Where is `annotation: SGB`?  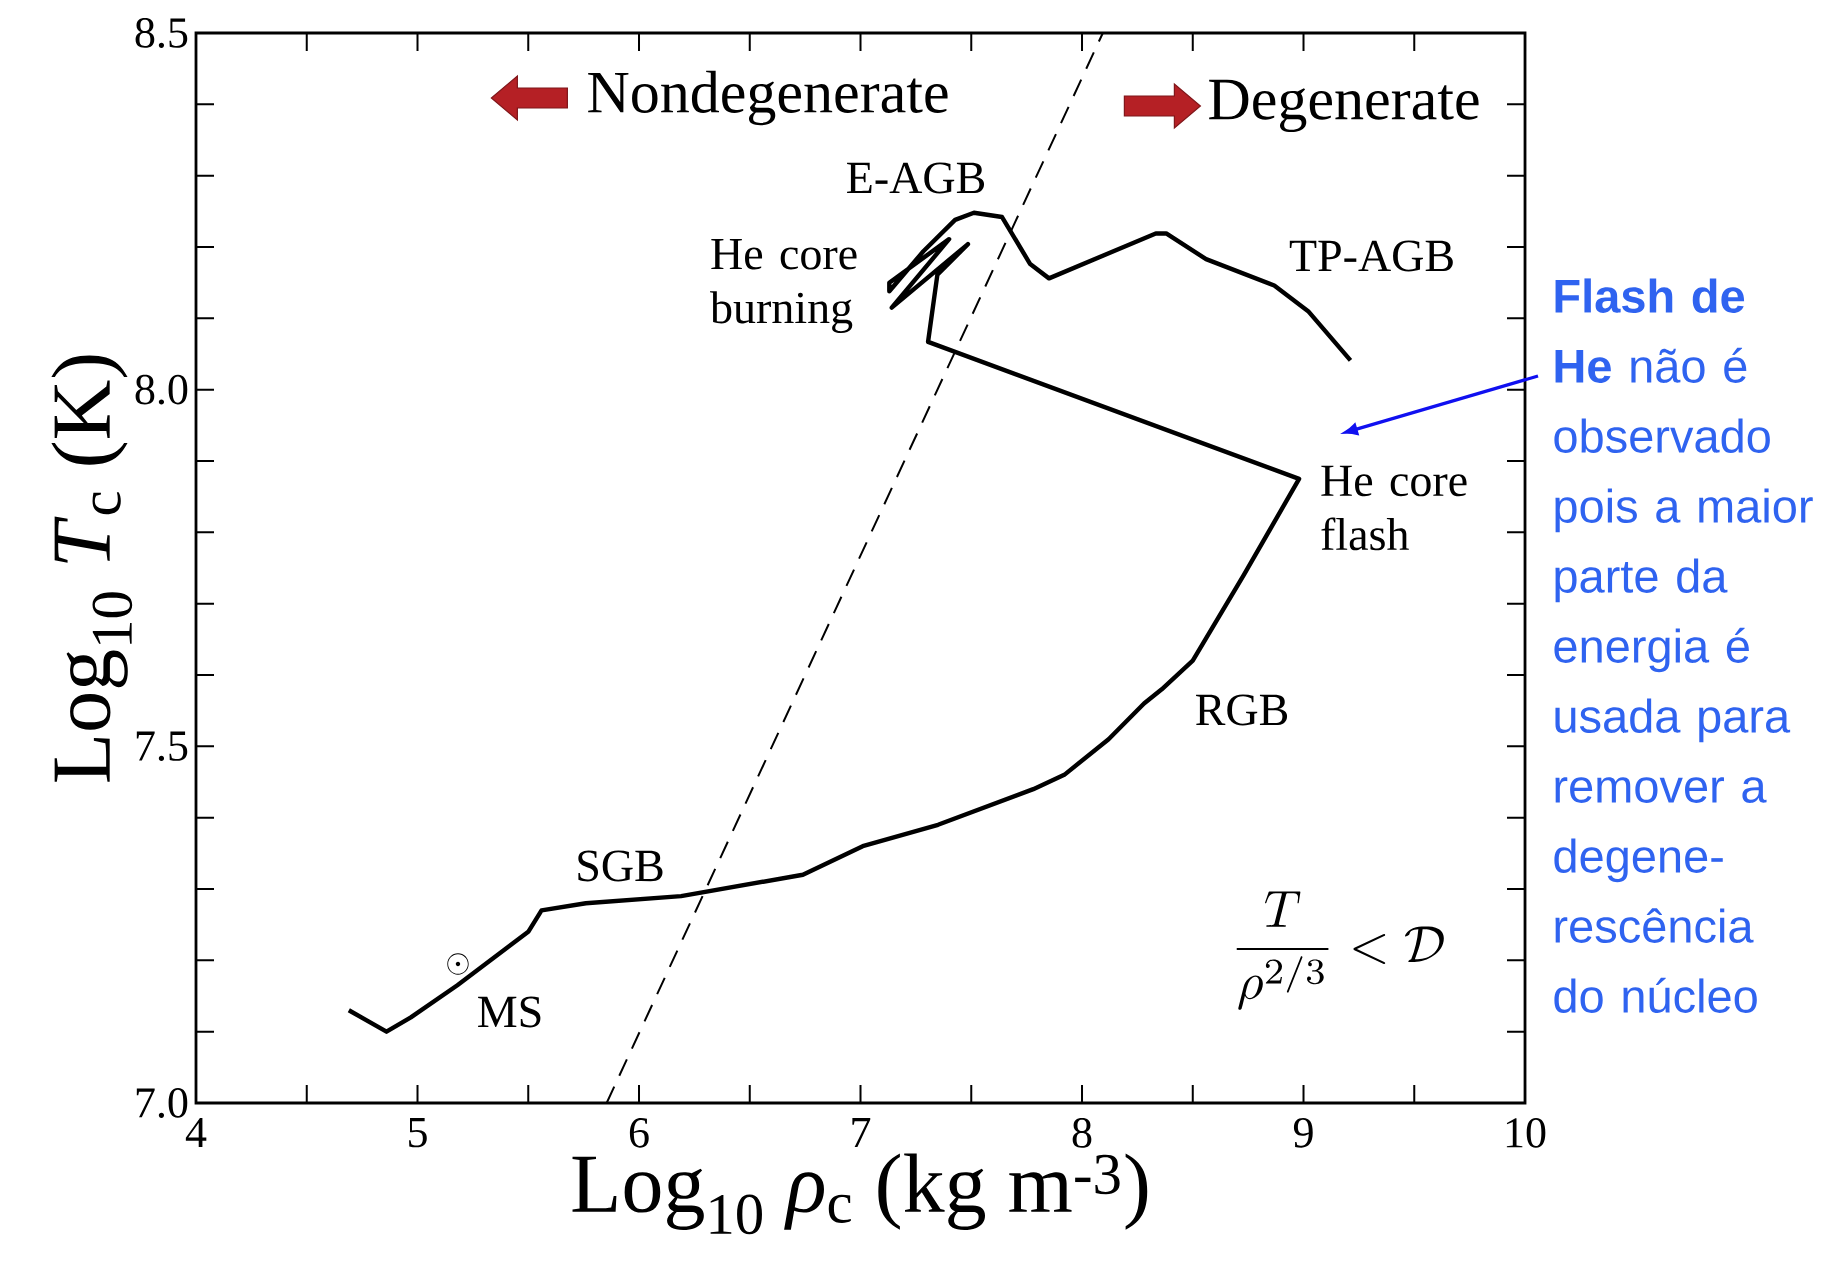 annotation: SGB is located at coordinates (620, 866).